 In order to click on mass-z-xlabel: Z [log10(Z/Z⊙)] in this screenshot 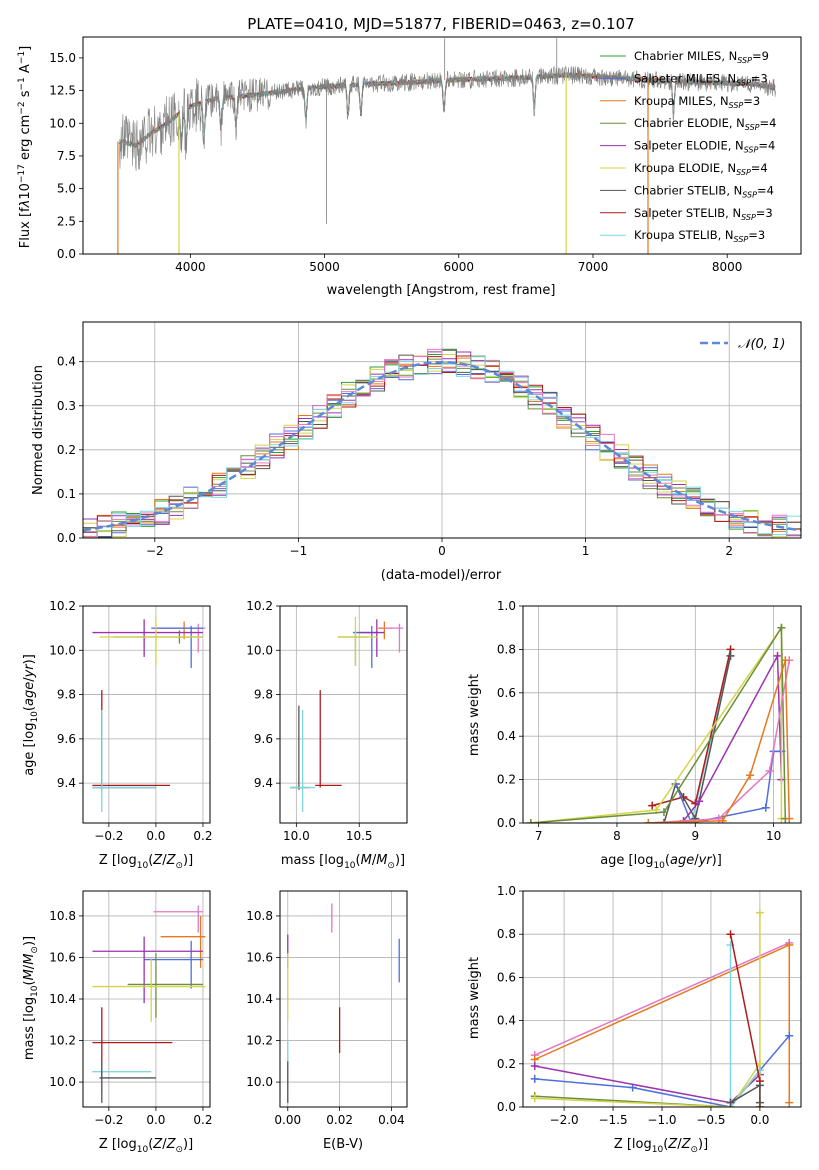, I will do `click(146, 1146)`.